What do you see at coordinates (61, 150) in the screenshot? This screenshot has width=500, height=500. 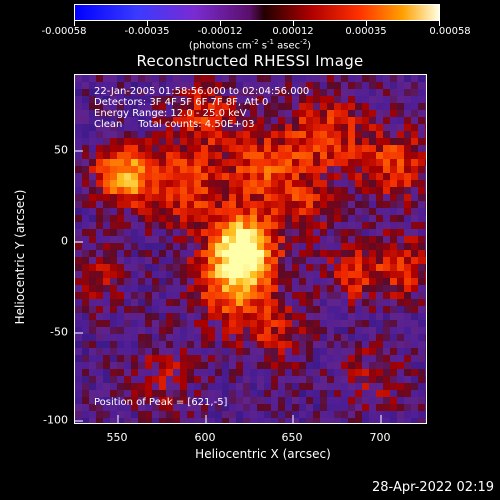 I see `y-tick-label: 50` at bounding box center [61, 150].